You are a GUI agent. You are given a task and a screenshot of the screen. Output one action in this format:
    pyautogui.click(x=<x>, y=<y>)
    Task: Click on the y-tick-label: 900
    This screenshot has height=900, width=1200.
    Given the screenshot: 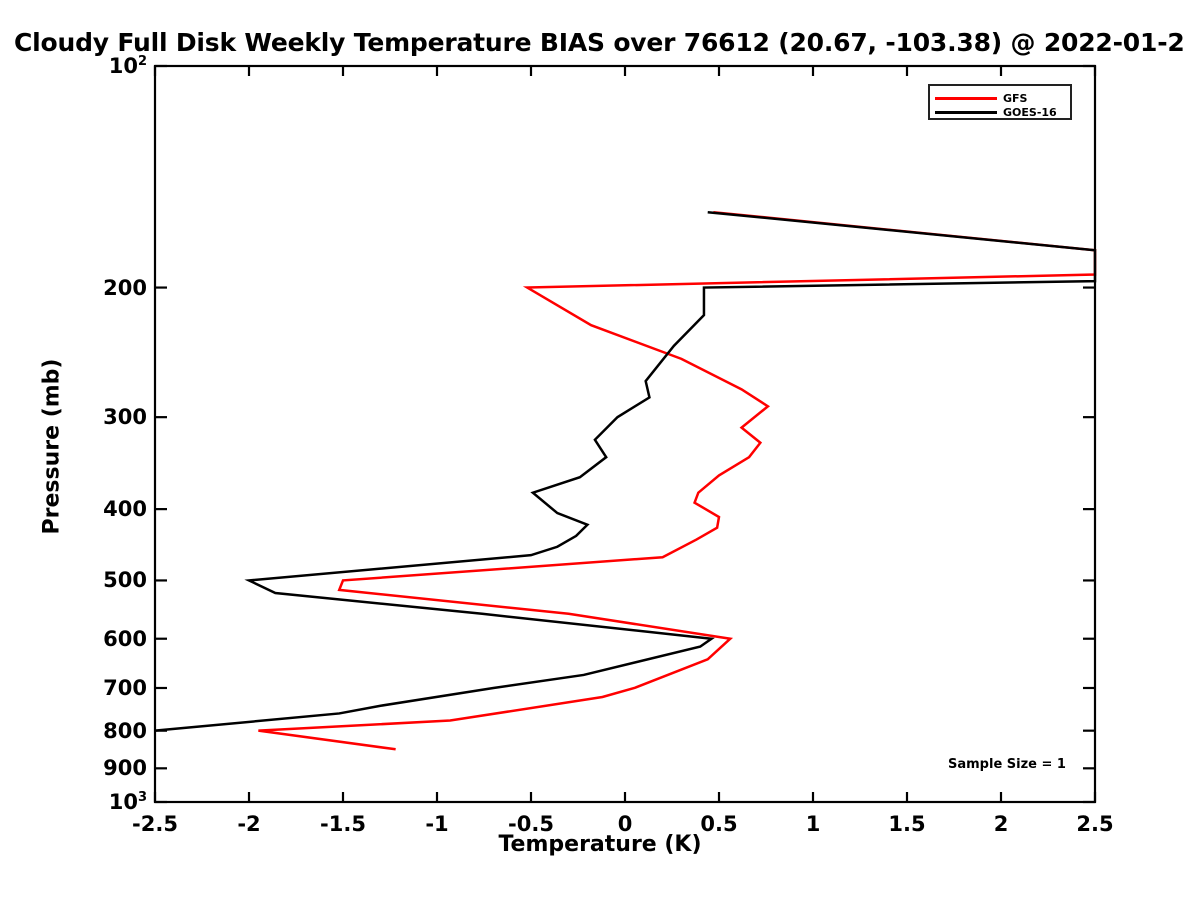 What is the action you would take?
    pyautogui.click(x=125, y=768)
    